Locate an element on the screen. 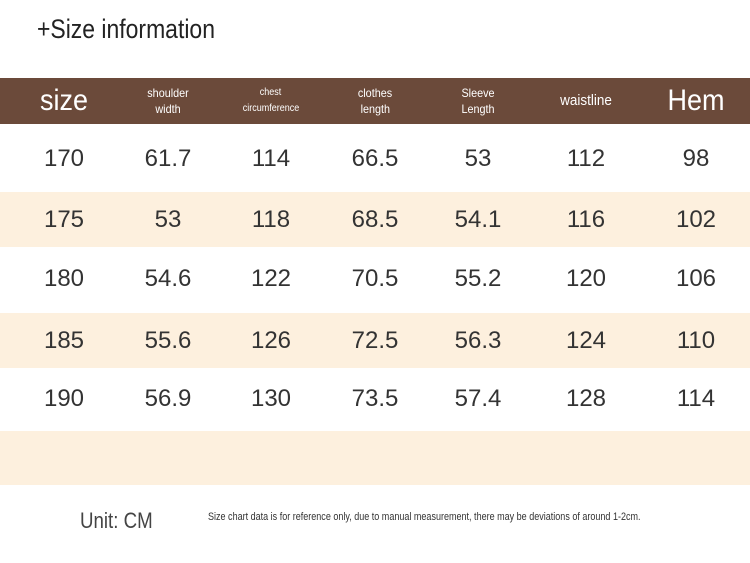 The height and width of the screenshot is (563, 750). table-cell: 56.3 is located at coordinates (478, 340).